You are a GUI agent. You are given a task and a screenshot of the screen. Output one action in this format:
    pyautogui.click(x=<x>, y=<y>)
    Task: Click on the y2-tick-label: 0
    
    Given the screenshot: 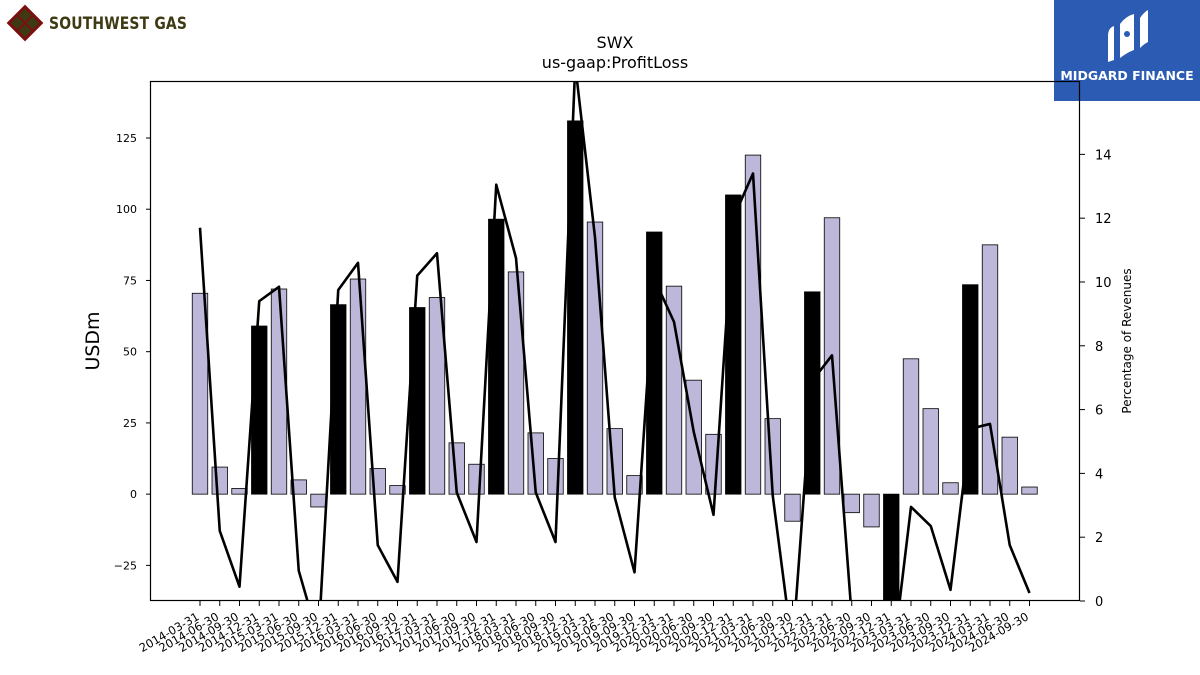 What is the action you would take?
    pyautogui.click(x=1099, y=602)
    